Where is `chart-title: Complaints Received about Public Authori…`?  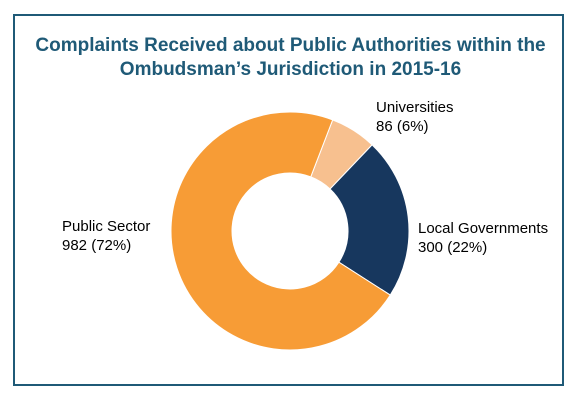 chart-title: Complaints Received about Public Authori… is located at coordinates (290, 58).